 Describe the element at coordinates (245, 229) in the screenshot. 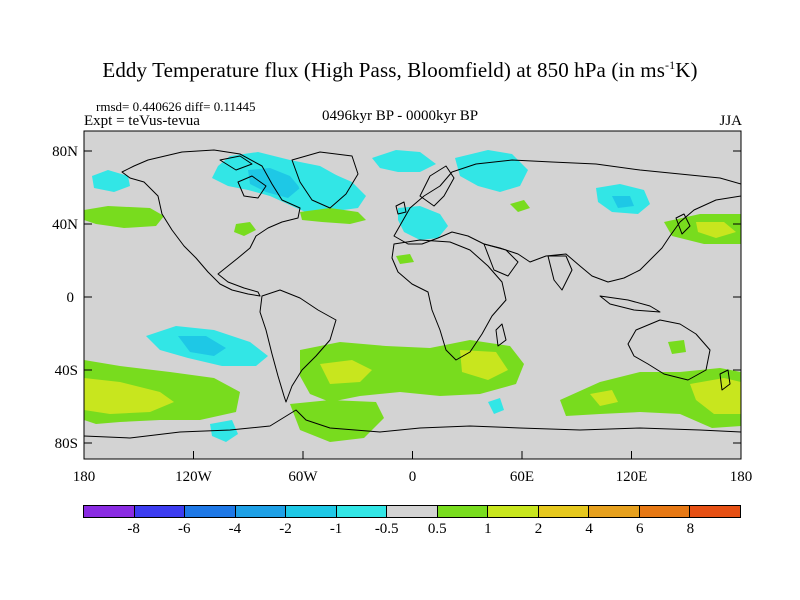

I see `anomaly-patch-atlantic-west` at that location.